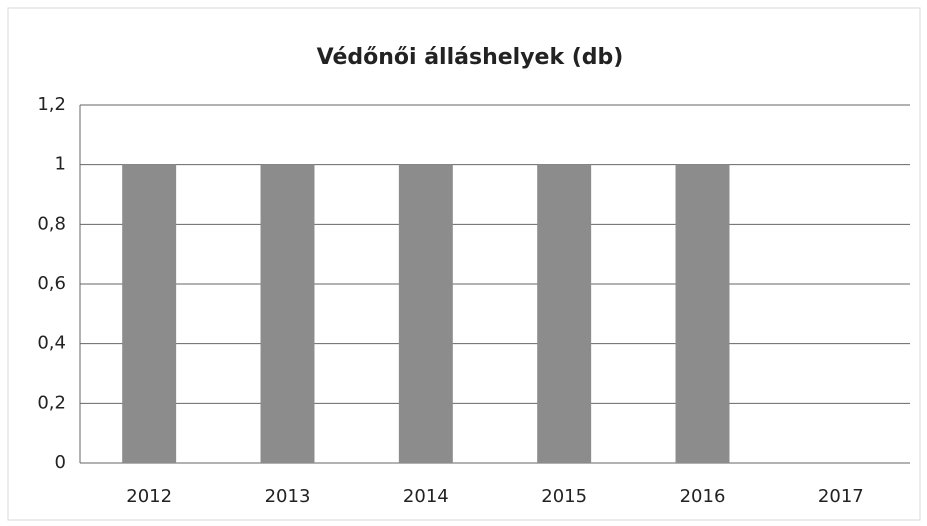 The image size is (927, 526). I want to click on y-tick-label: 0, so click(60, 462).